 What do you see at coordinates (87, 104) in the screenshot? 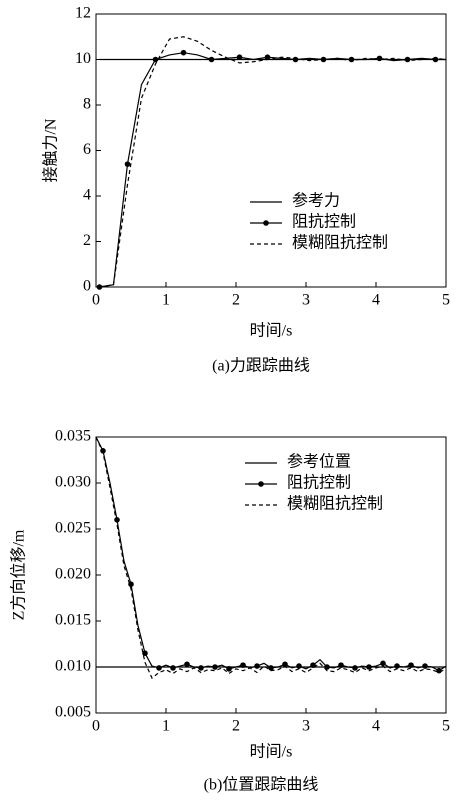
I see `y-tick-label: 8` at bounding box center [87, 104].